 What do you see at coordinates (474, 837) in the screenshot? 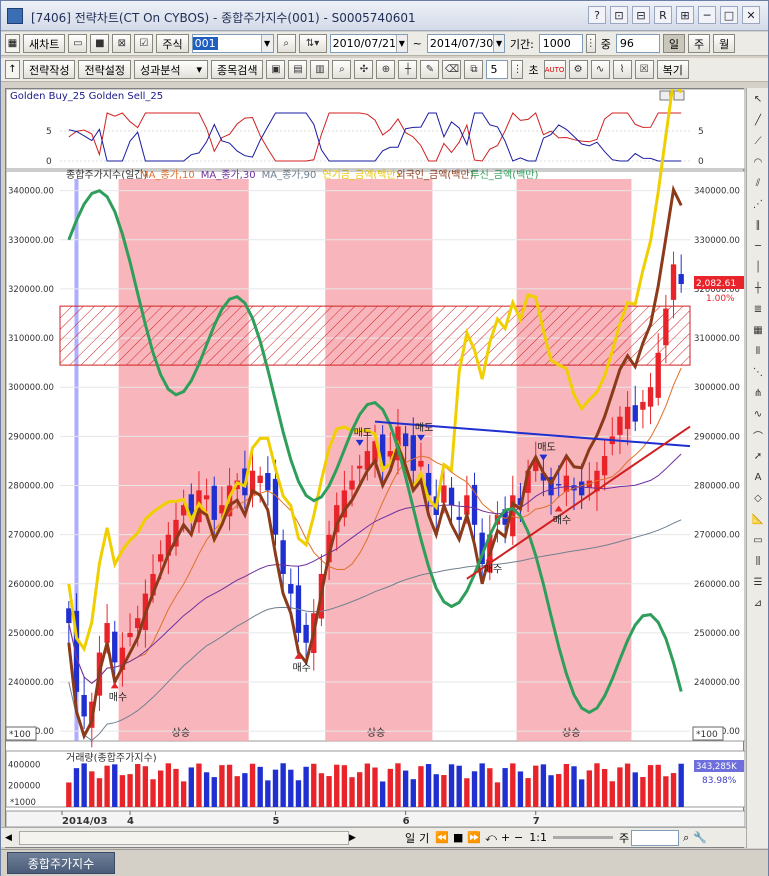
I see `forward-icon: ⏩` at bounding box center [474, 837].